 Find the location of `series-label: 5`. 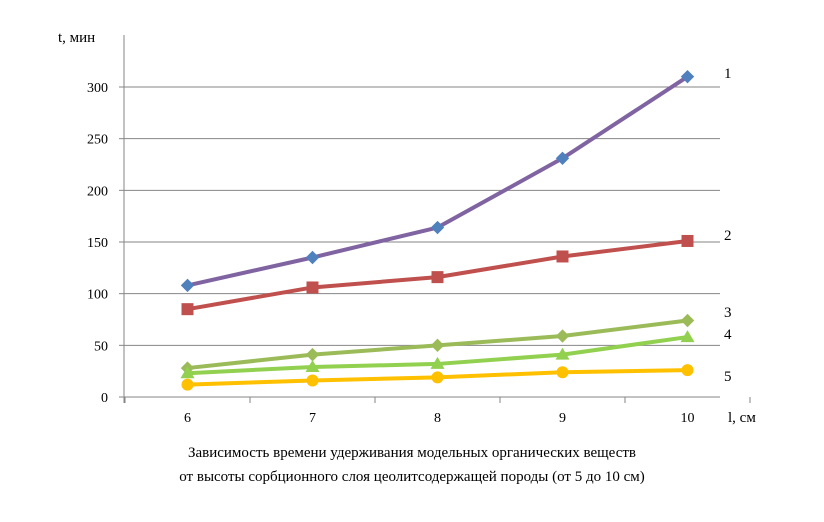

series-label: 5 is located at coordinates (728, 377).